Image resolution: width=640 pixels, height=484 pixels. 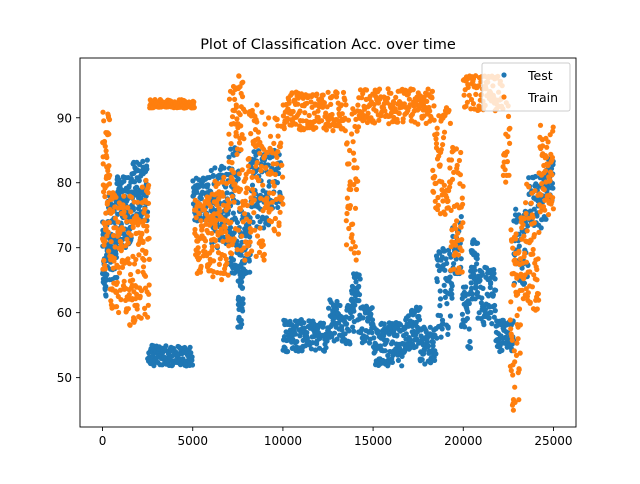 I want to click on legend: Test Train, so click(x=526, y=87).